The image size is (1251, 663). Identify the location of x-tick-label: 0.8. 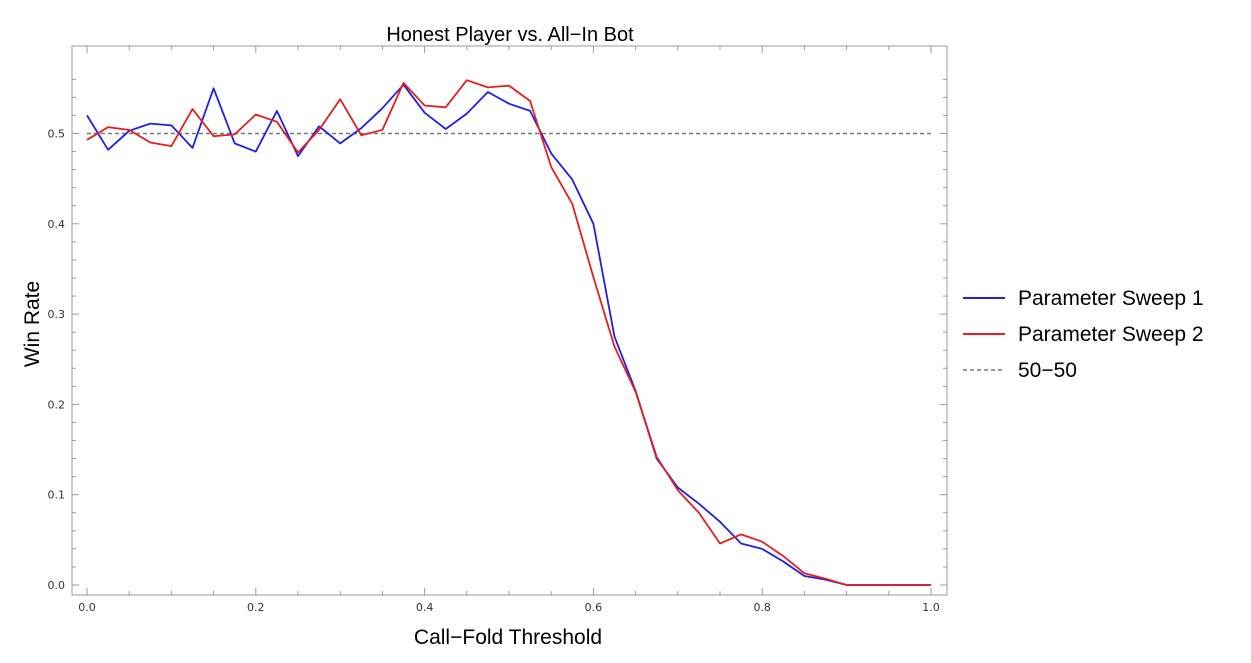
(762, 607).